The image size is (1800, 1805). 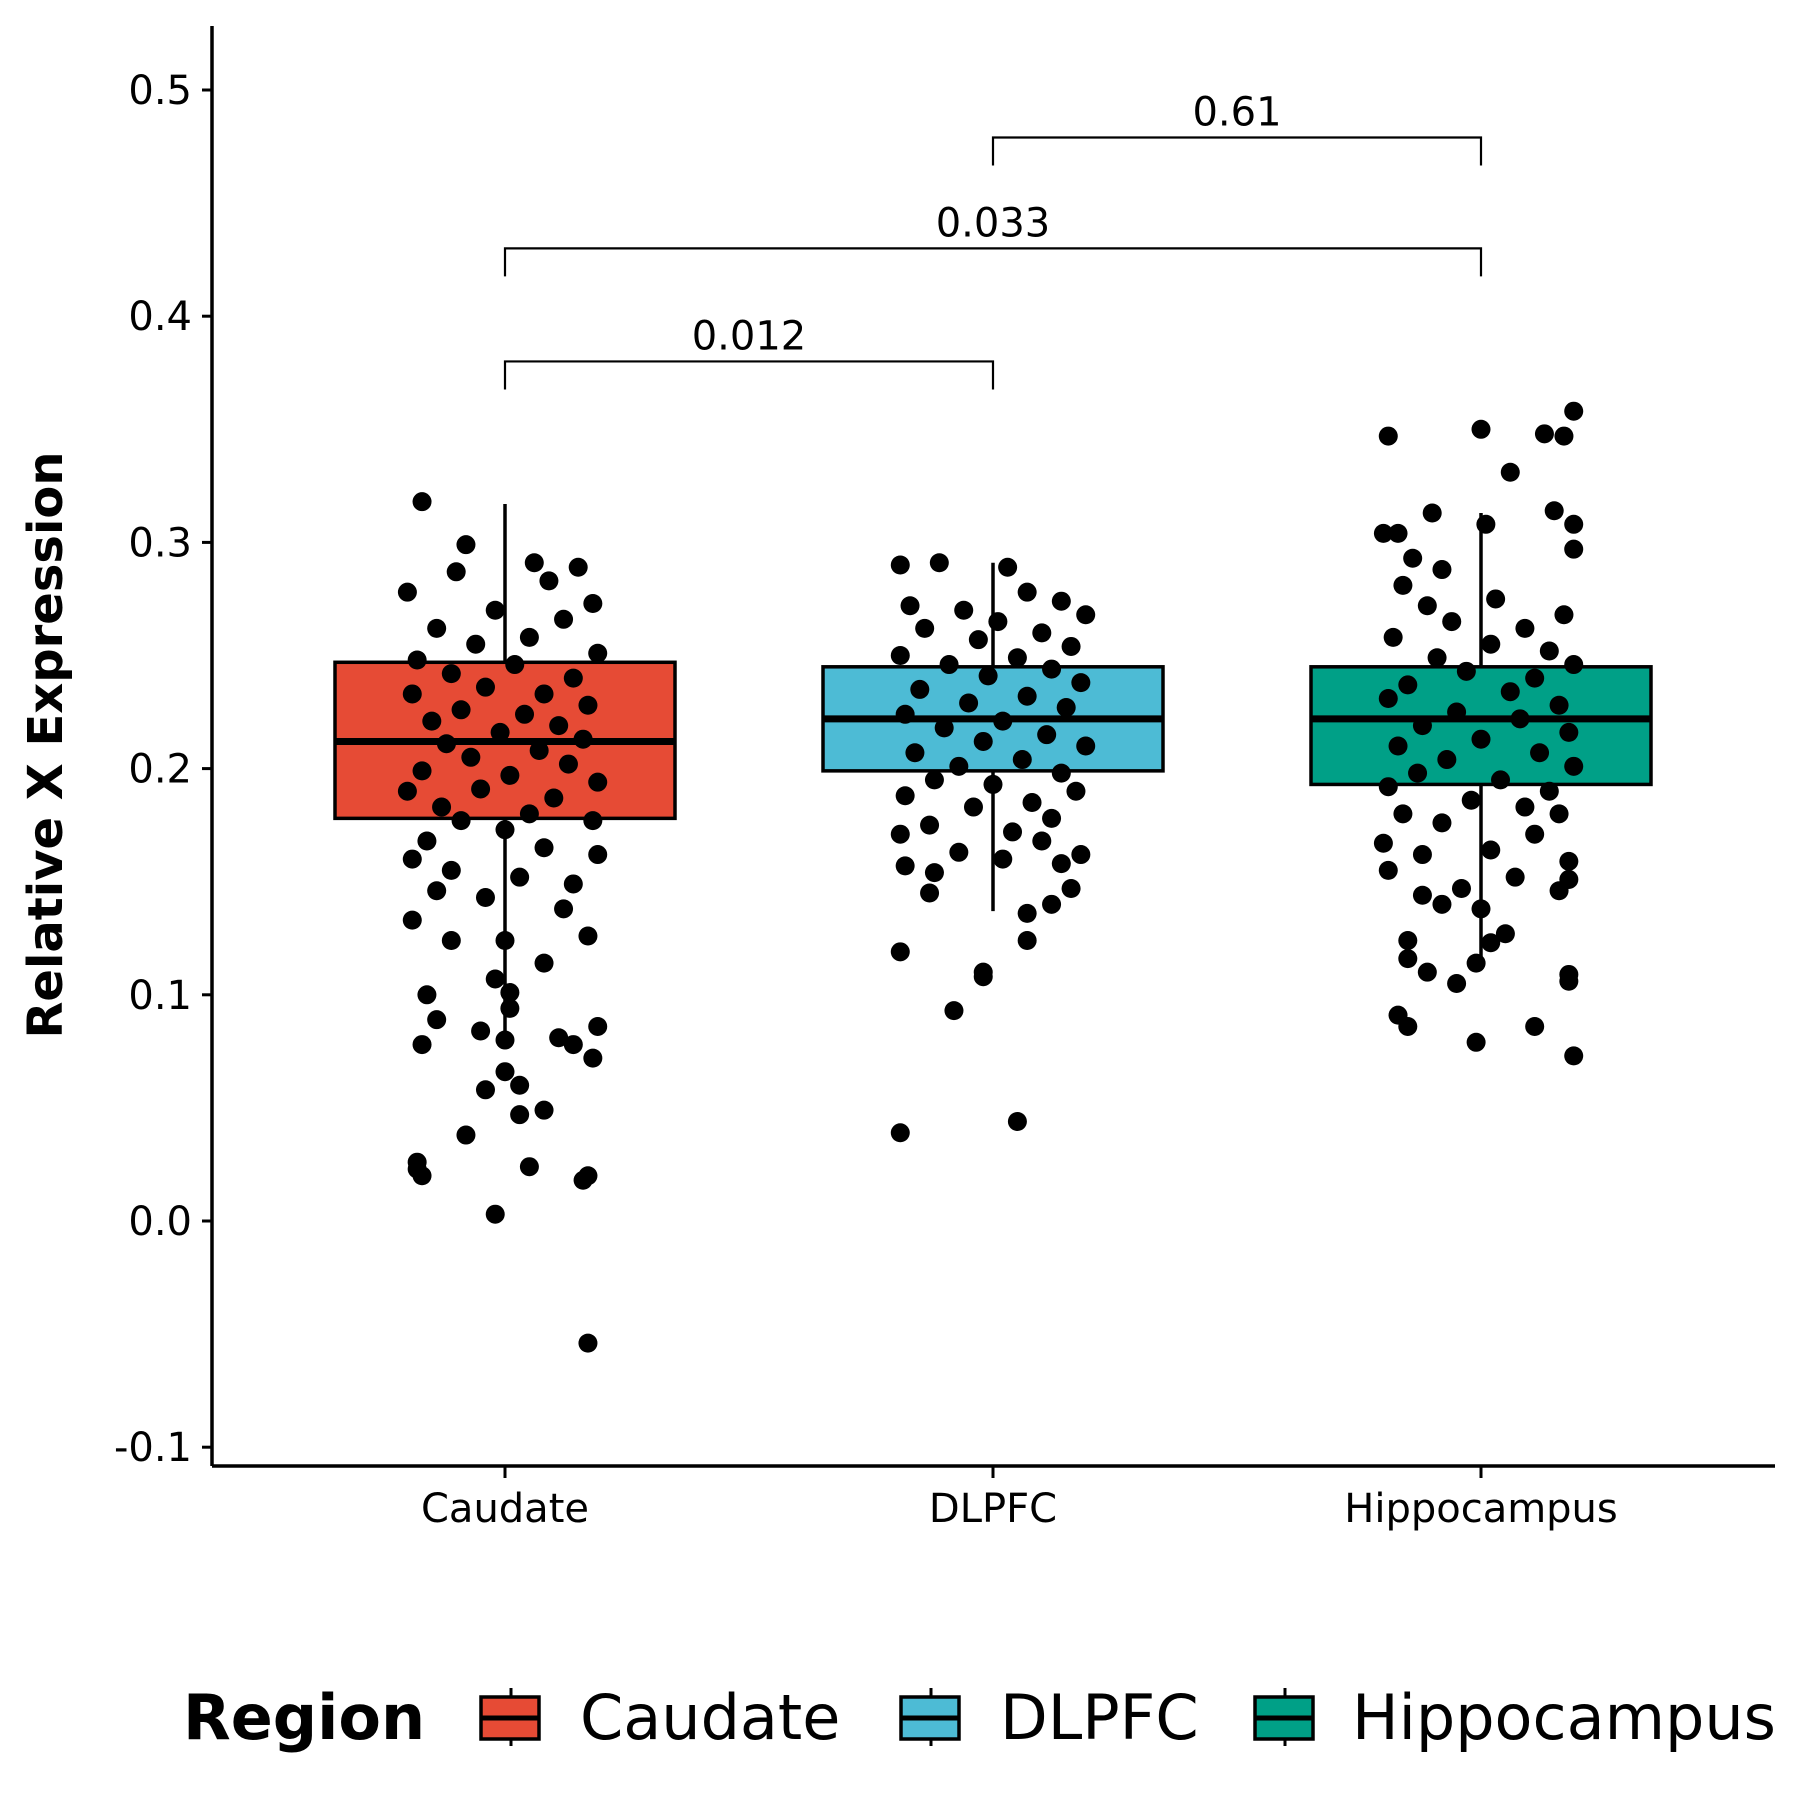 I want to click on x-tick-label: Caudate, so click(x=505, y=1509).